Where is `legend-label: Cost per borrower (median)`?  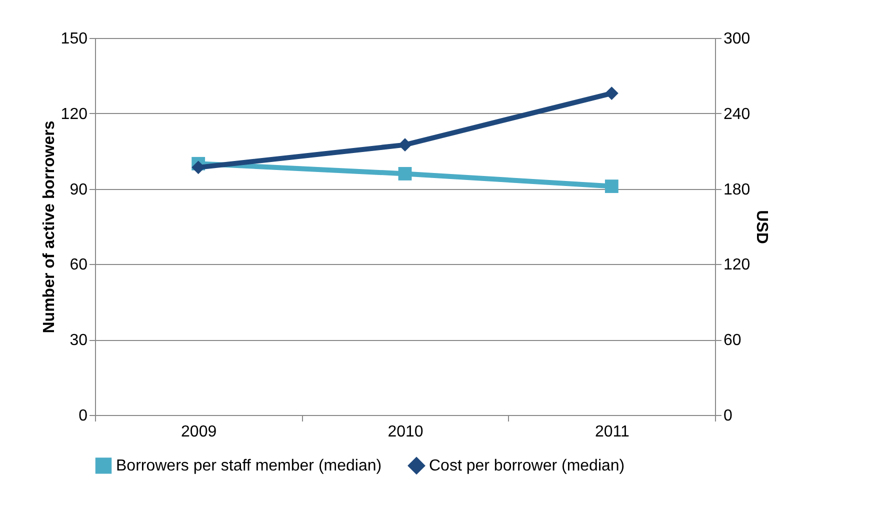
legend-label: Cost per borrower (median) is located at coordinates (527, 466).